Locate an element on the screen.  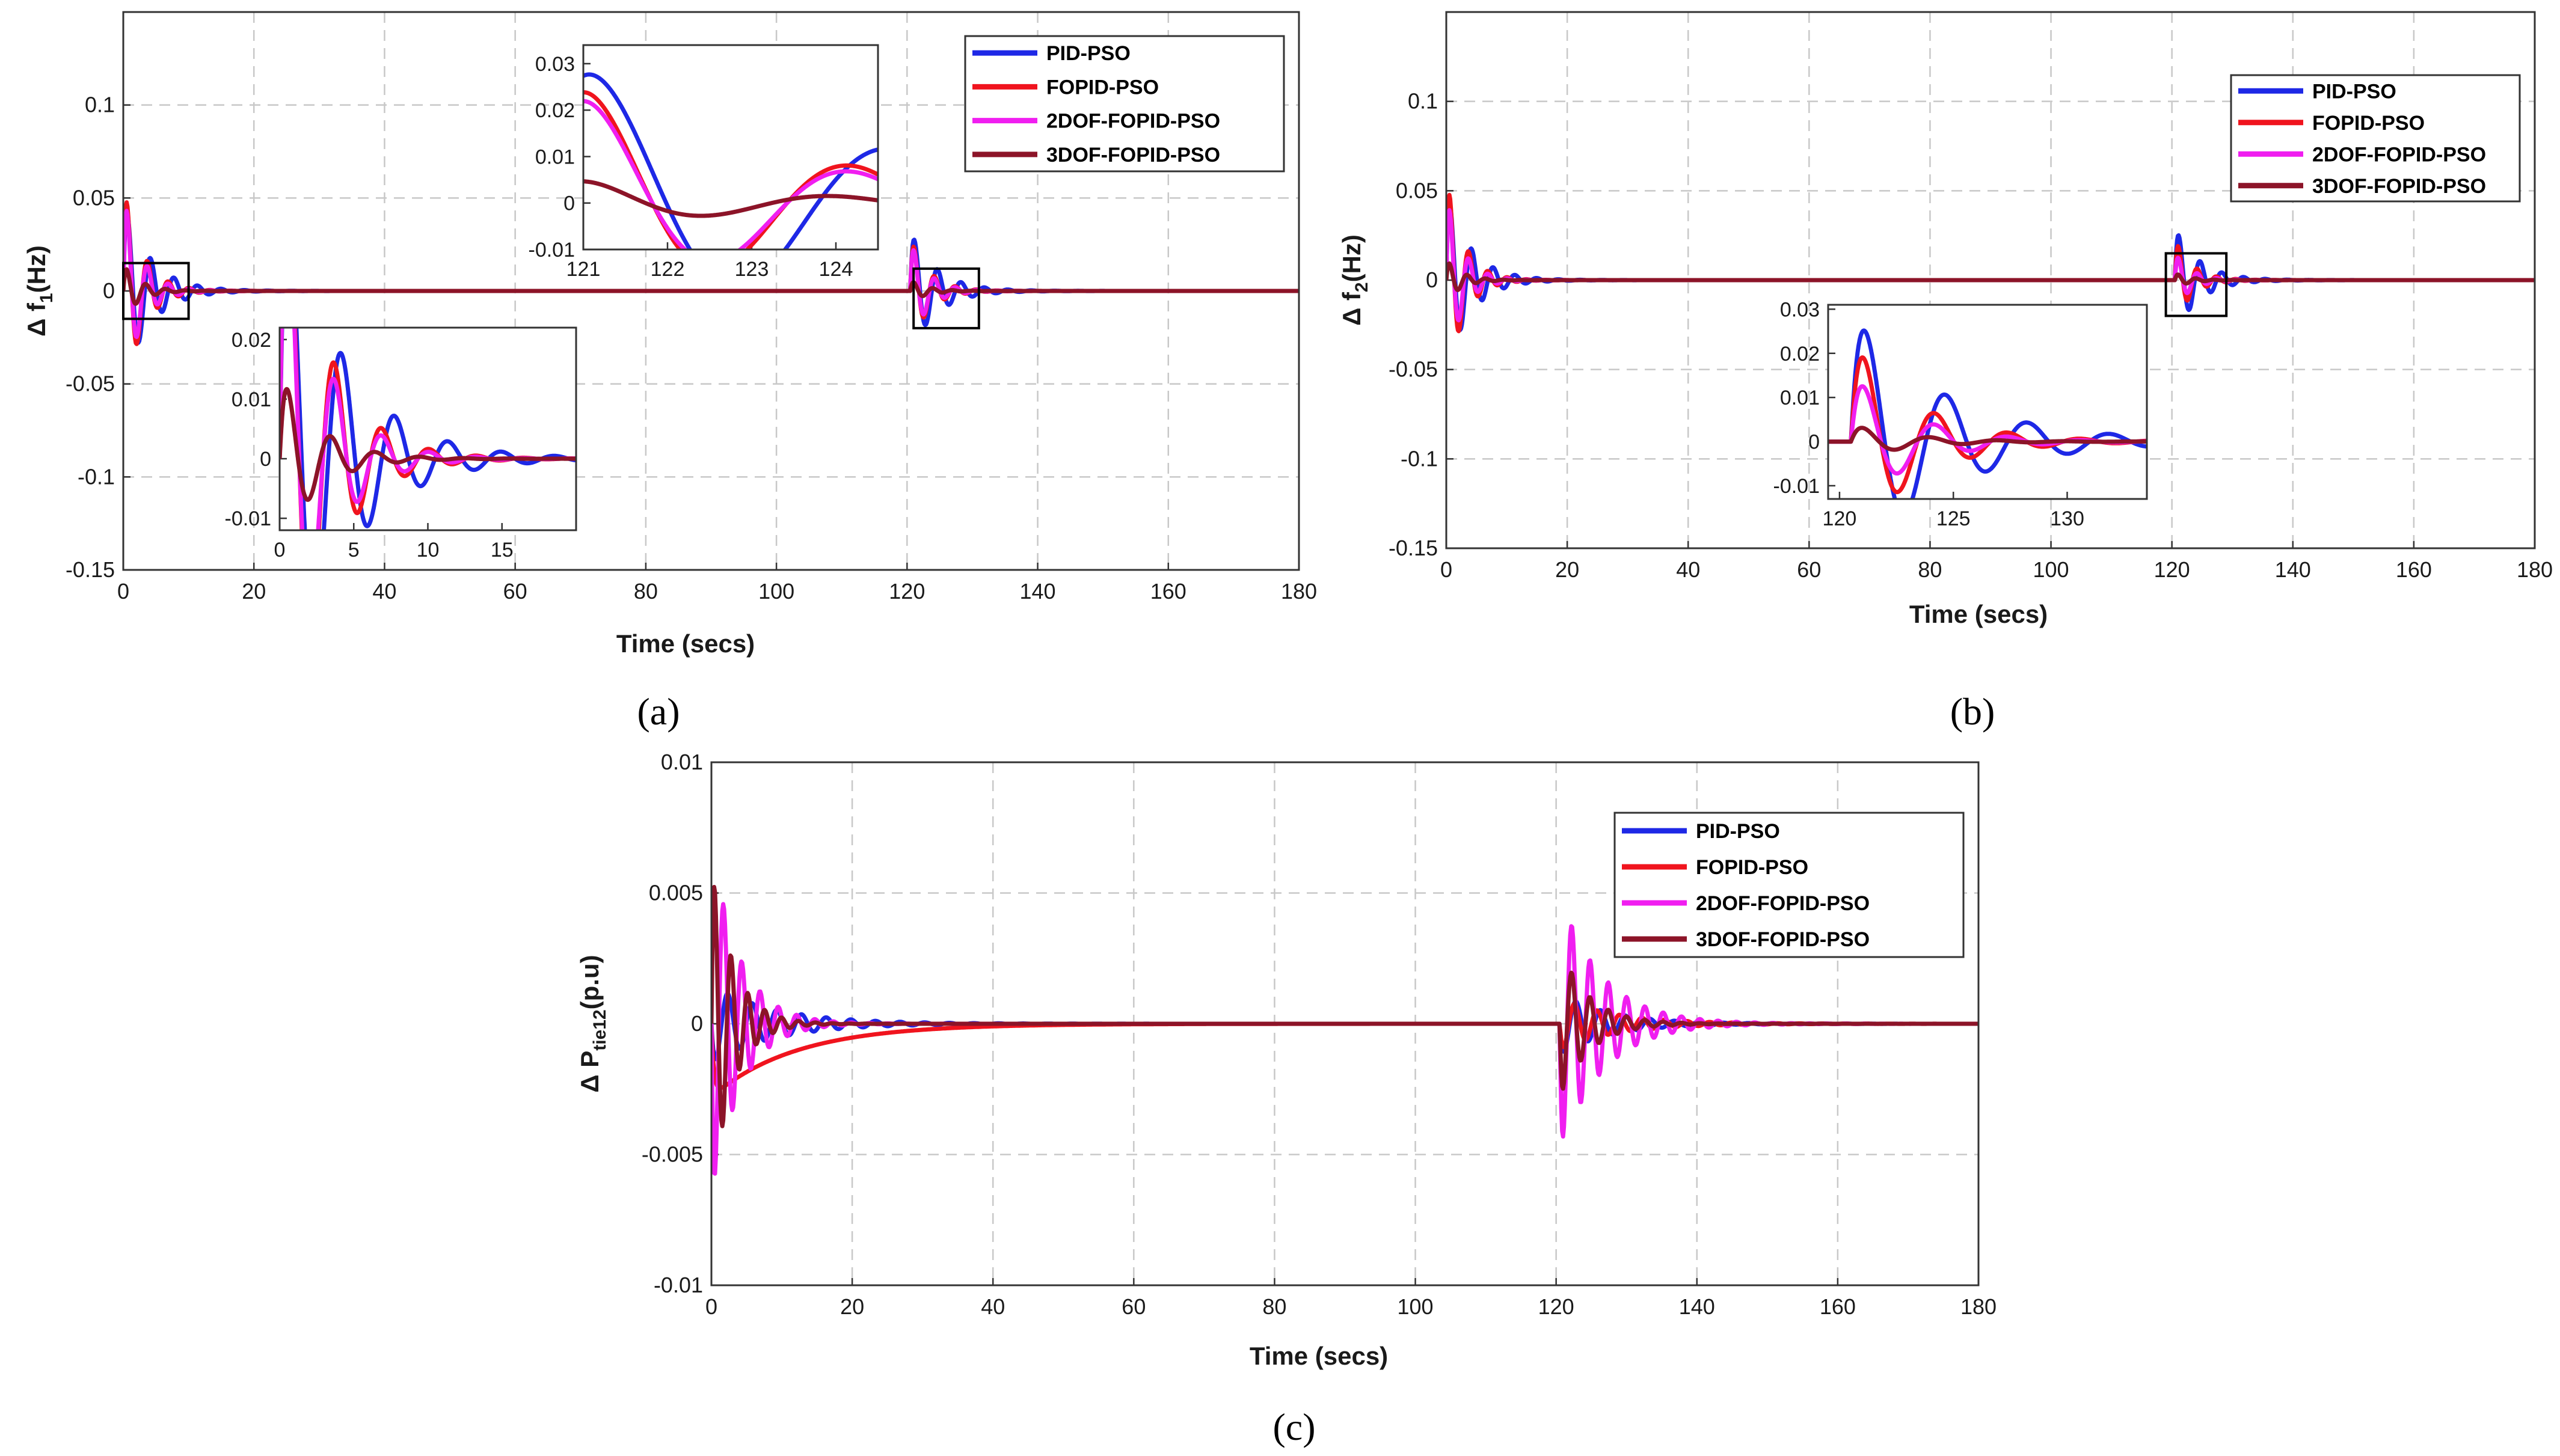
chart-a-legend-label: 3DOF-FOPID-PSO is located at coordinates (1133, 155).